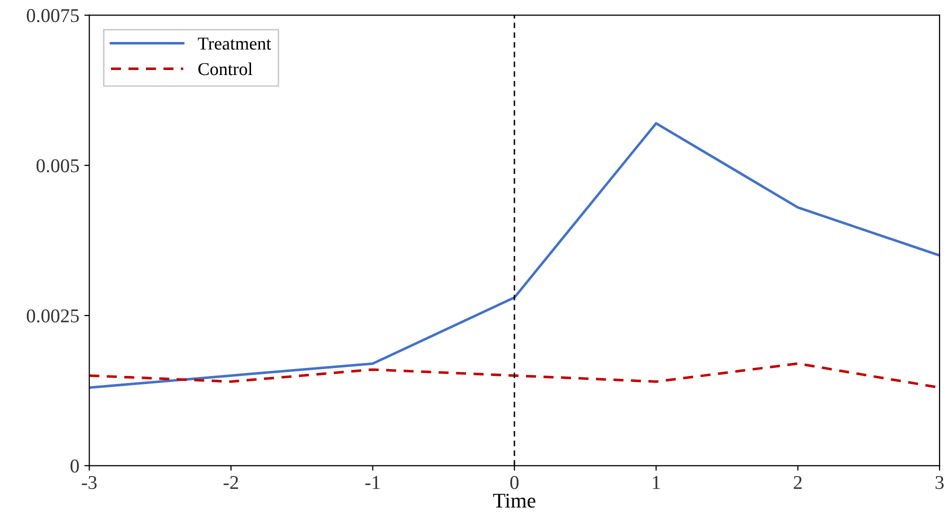 The image size is (950, 525). Describe the element at coordinates (514, 483) in the screenshot. I see `x-tick-label: 0` at that location.